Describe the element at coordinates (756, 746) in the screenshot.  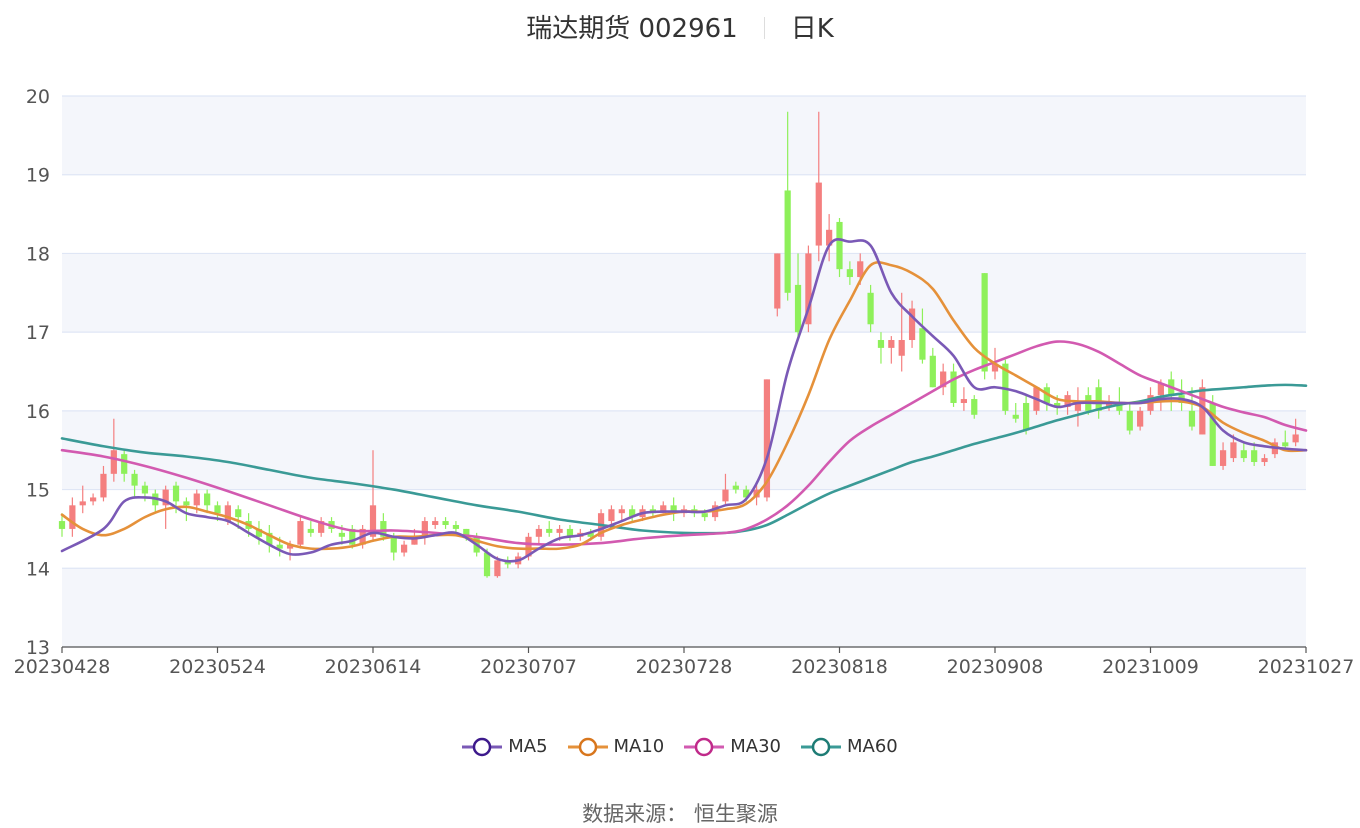
I see `legend-ma30-label: MA30` at that location.